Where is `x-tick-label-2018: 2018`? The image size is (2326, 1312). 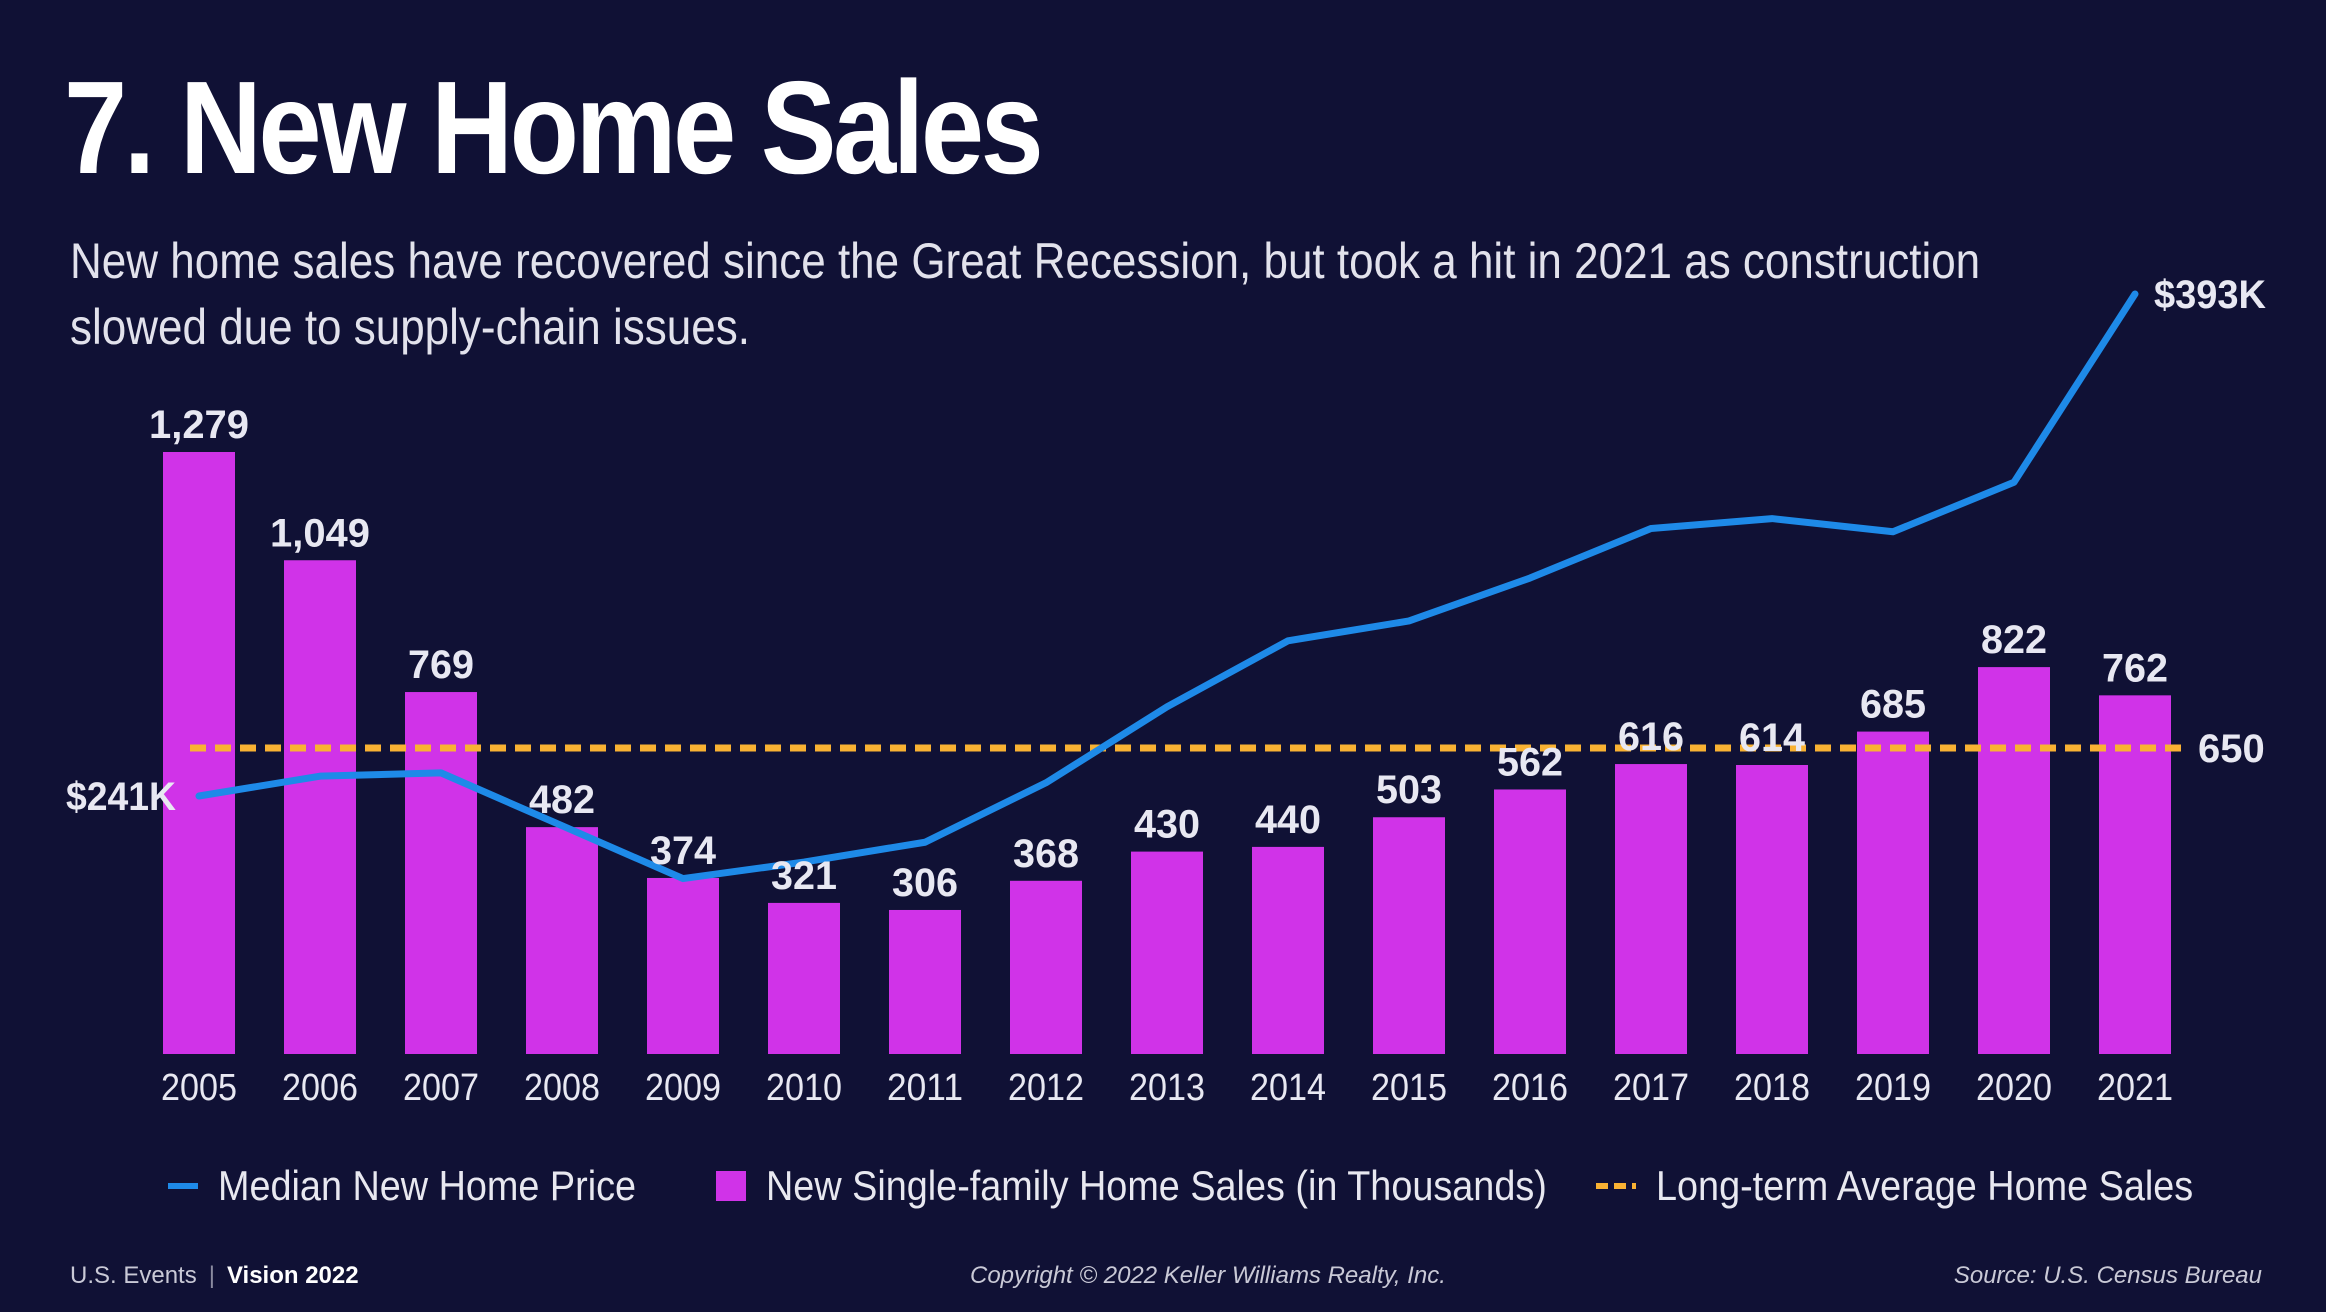
x-tick-label-2018: 2018 is located at coordinates (1772, 1088).